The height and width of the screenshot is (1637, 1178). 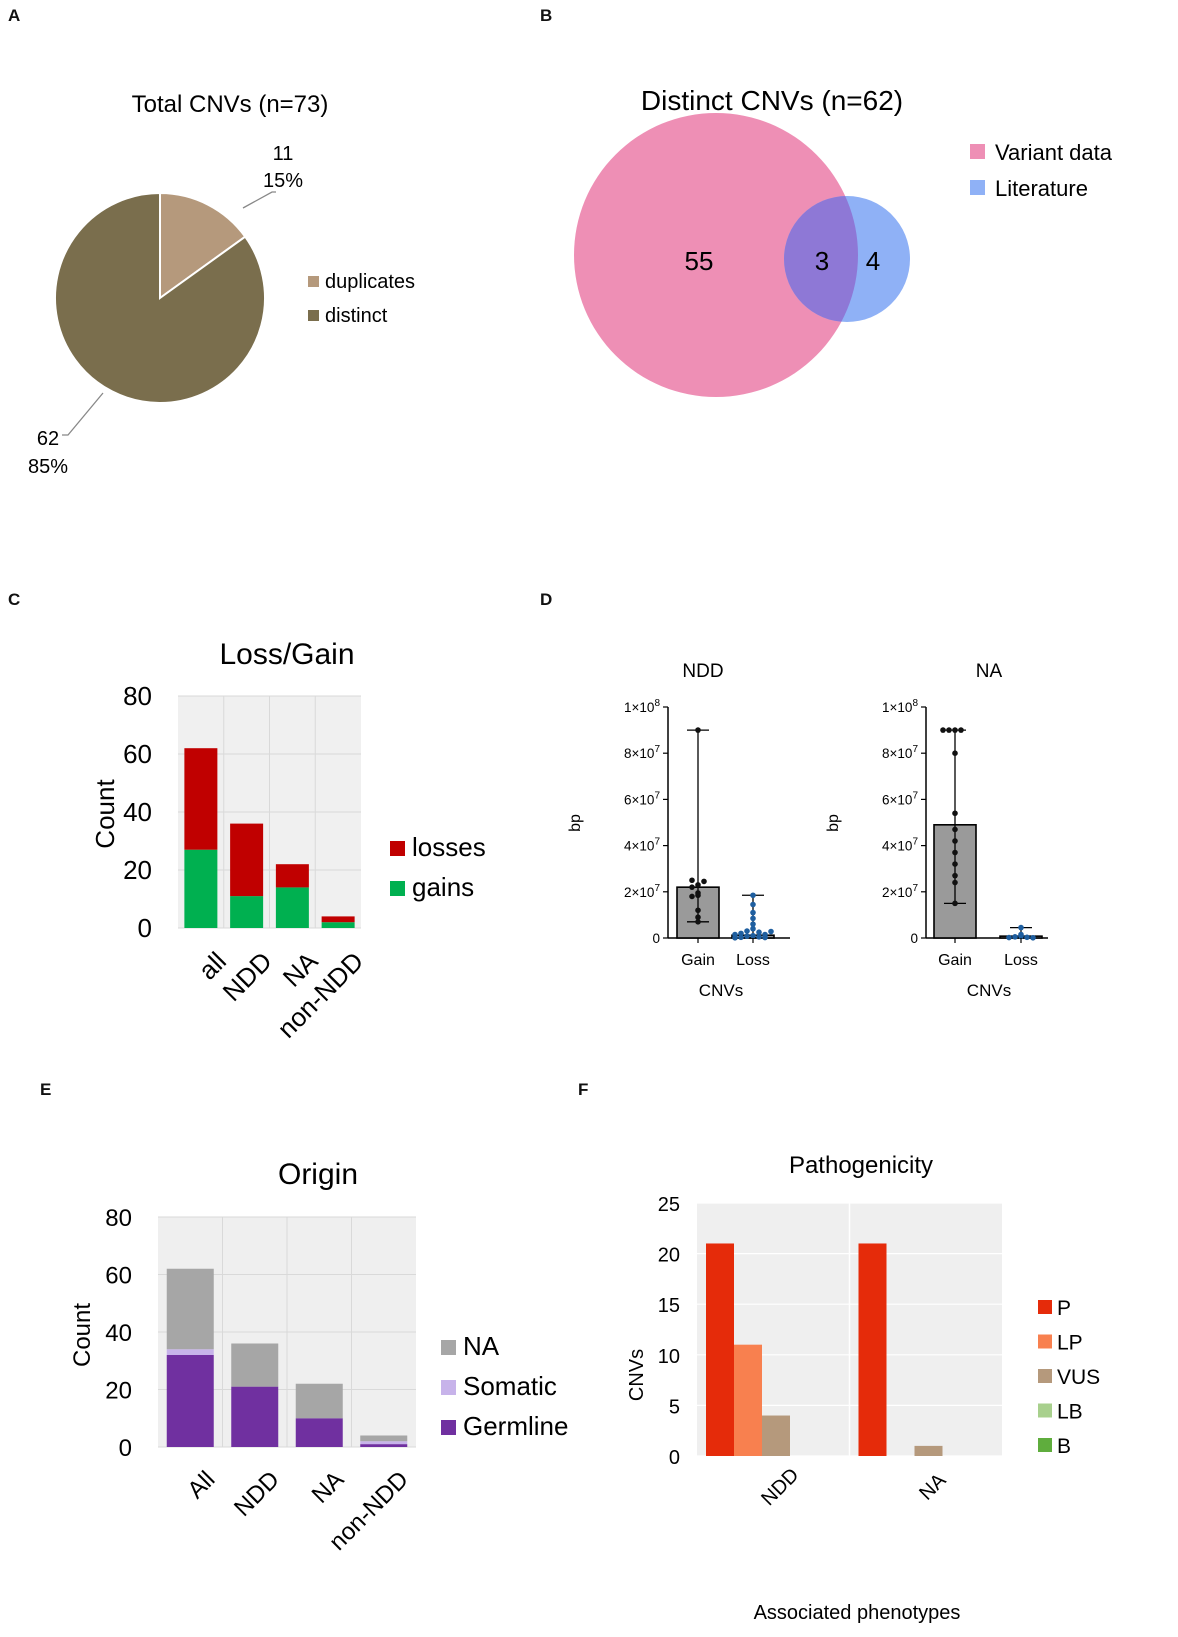 I want to click on y-tick-mantissa: 1×10, so click(x=897, y=707).